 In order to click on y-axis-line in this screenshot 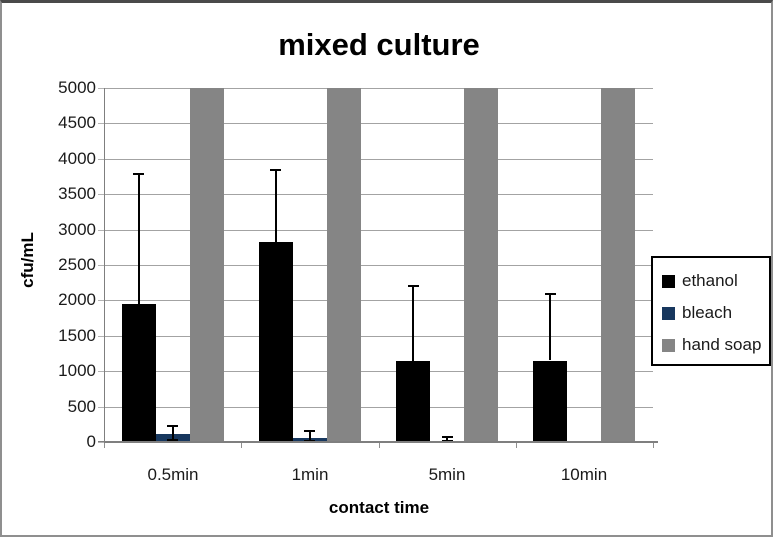, I will do `click(104, 265)`.